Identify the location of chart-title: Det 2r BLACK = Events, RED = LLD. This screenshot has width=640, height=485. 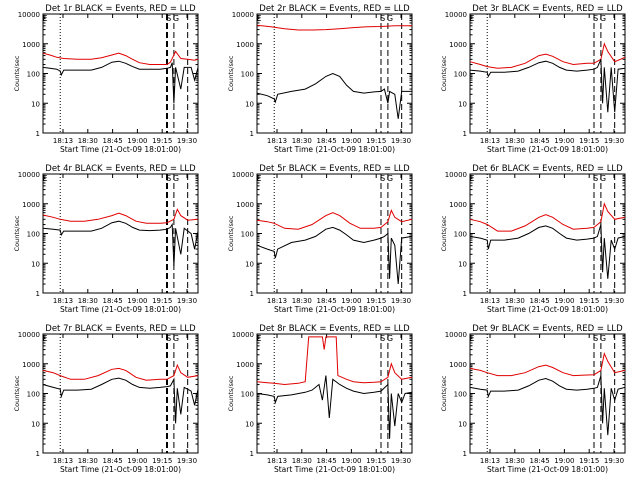
(334, 9).